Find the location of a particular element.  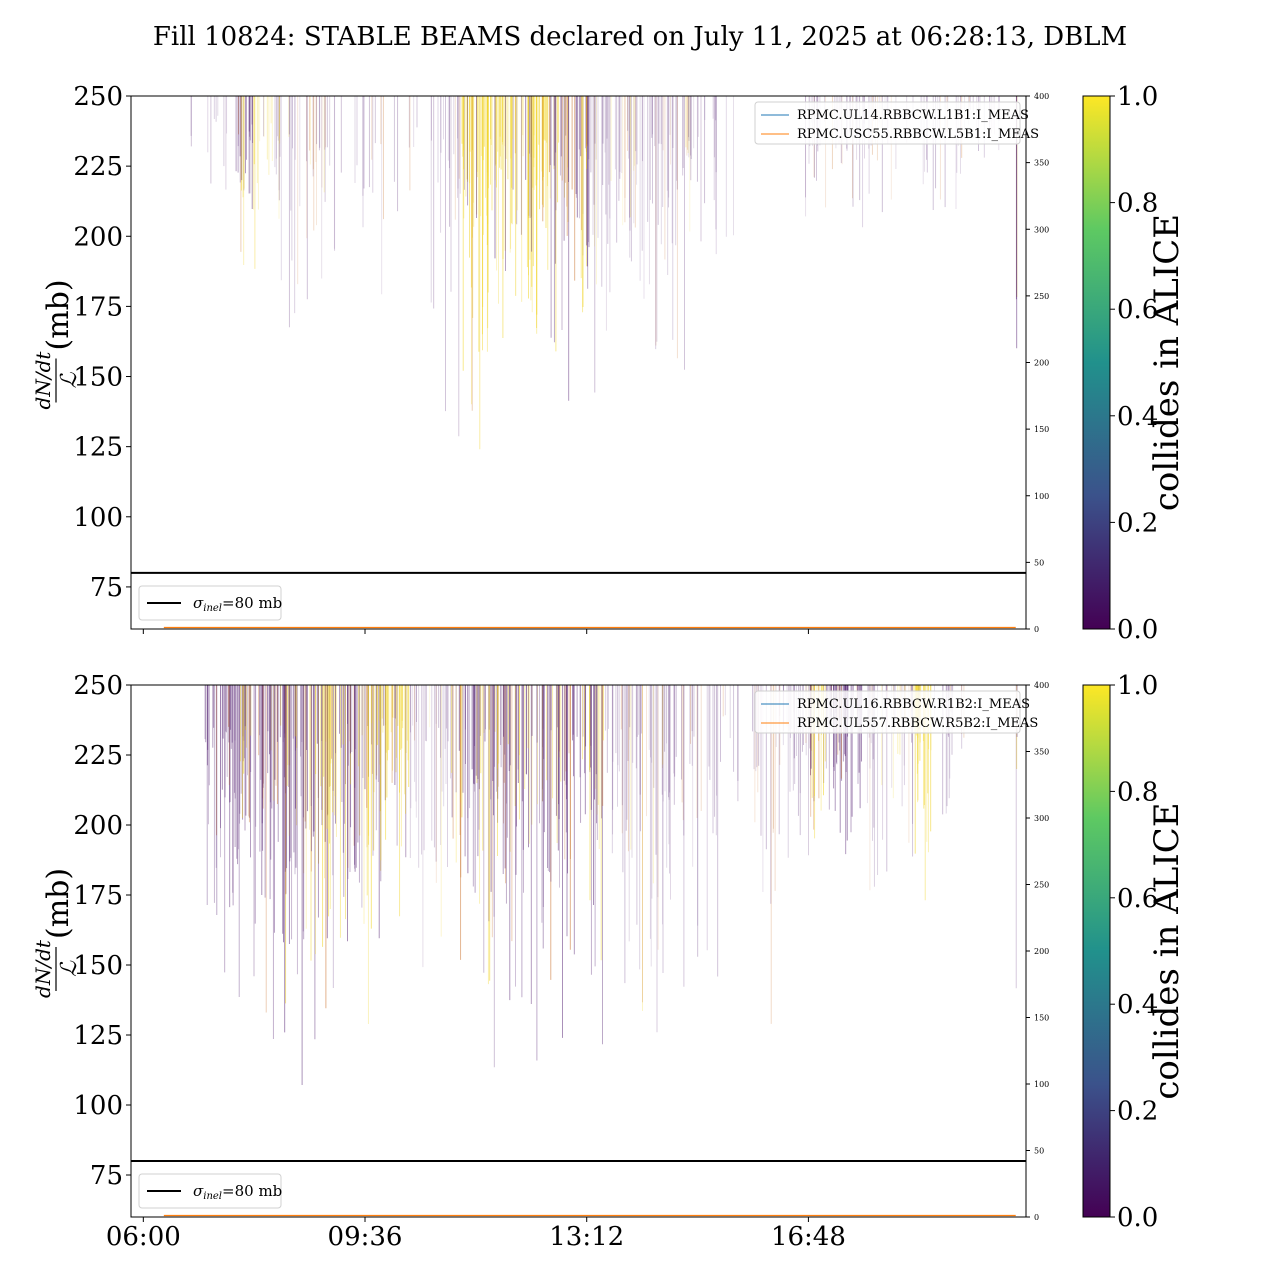

legend-label: RPMC.UL16.RBBCW.R1B2:I_MEAS is located at coordinates (913, 704).